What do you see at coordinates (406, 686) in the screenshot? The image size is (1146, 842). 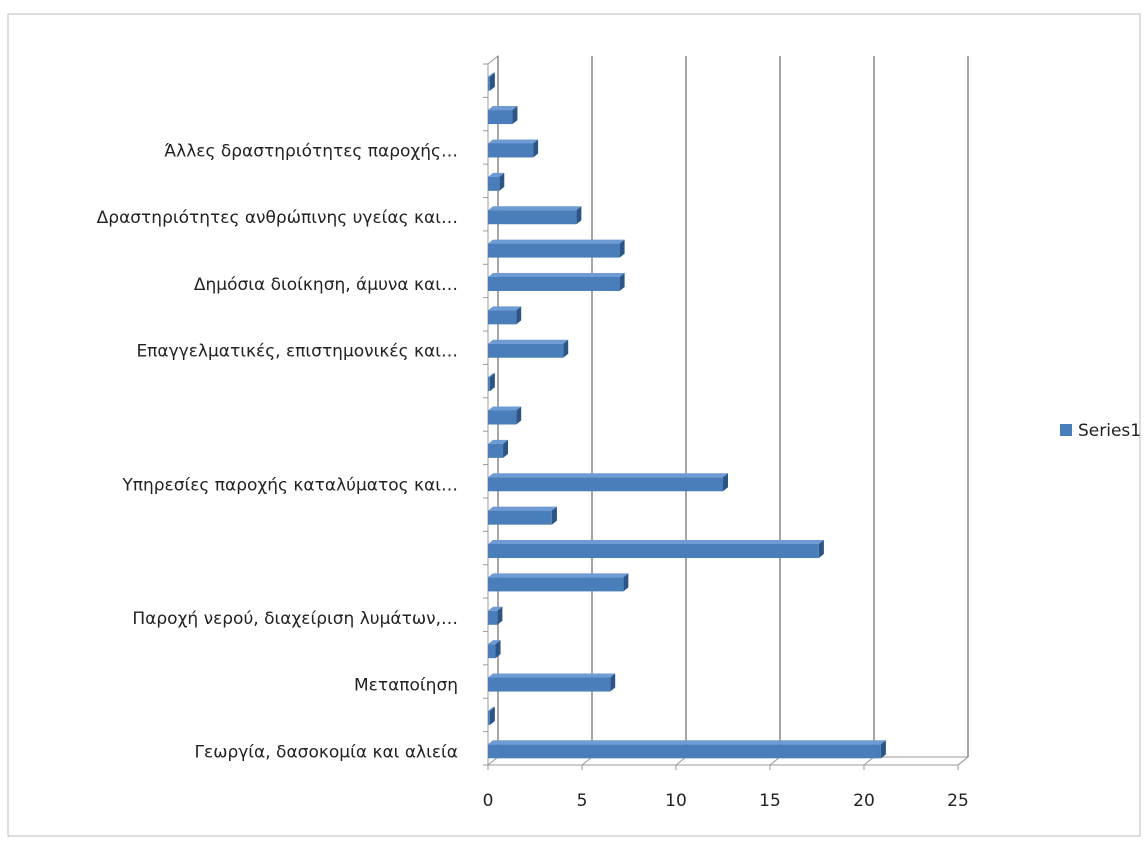 I see `y-tick-label: Μεταποίηση` at bounding box center [406, 686].